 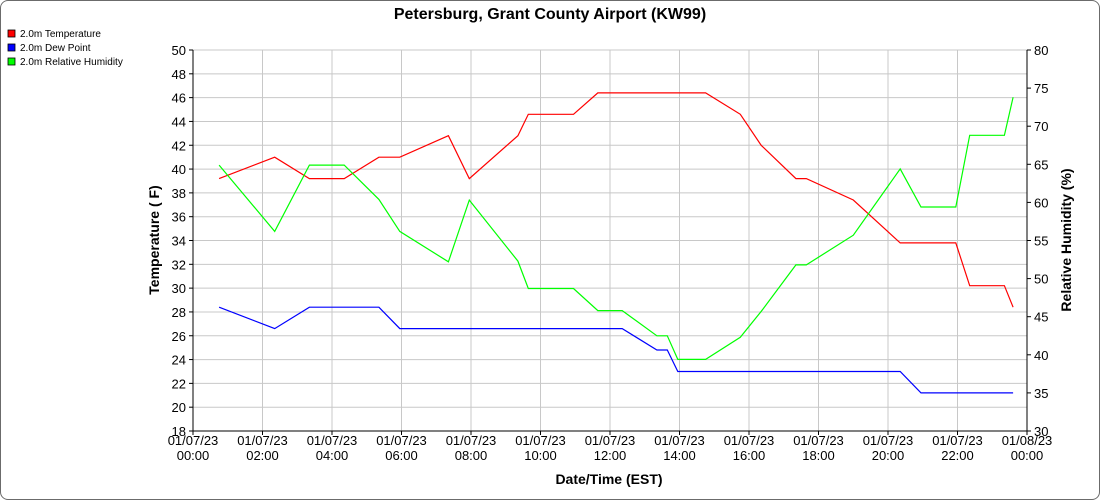 I want to click on y-right-tick-label: 55, so click(x=1041, y=241).